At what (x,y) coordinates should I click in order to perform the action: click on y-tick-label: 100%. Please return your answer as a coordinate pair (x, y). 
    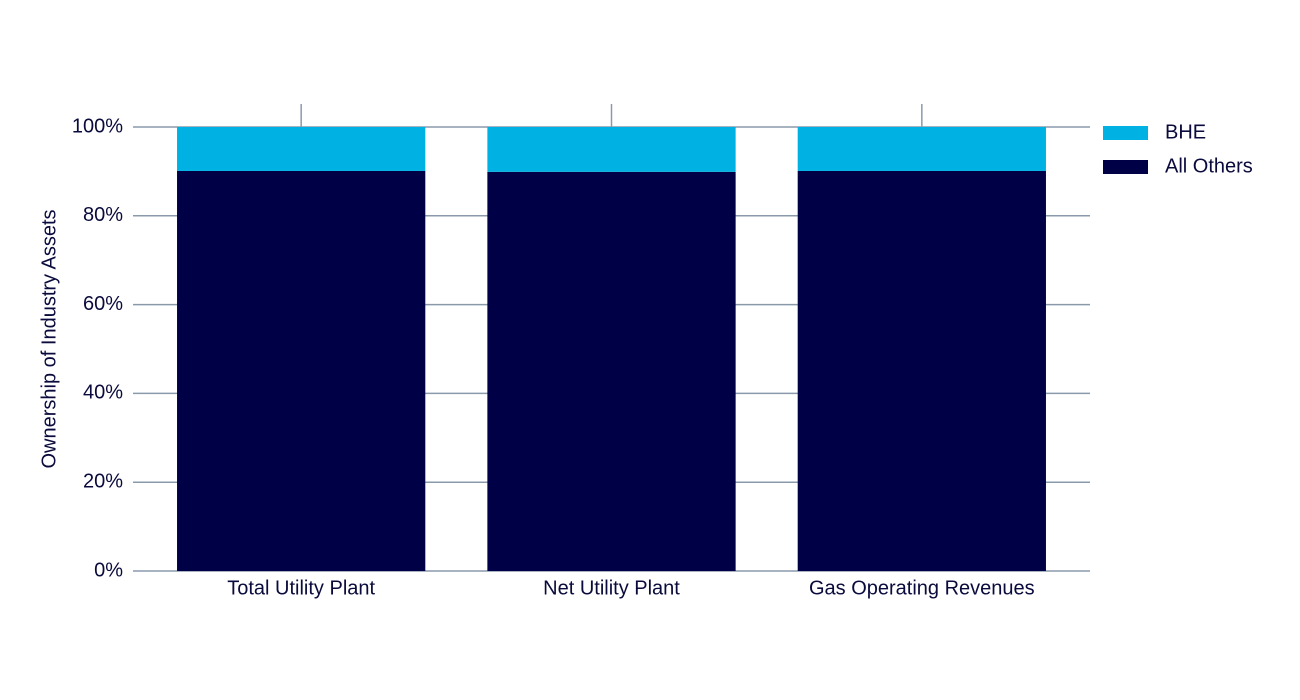
    Looking at the image, I should click on (97, 126).